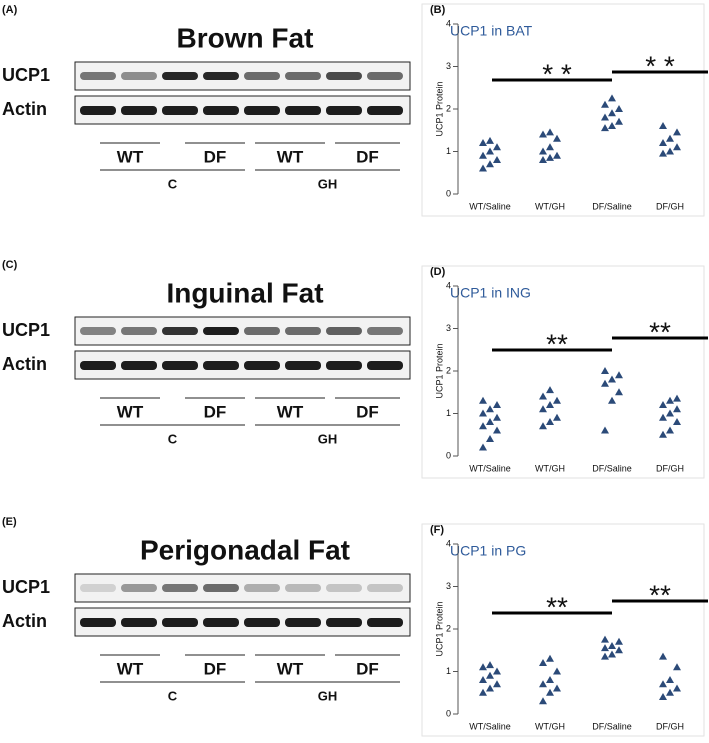 This screenshot has height=743, width=709. I want to click on panel-label: (C), so click(10, 265).